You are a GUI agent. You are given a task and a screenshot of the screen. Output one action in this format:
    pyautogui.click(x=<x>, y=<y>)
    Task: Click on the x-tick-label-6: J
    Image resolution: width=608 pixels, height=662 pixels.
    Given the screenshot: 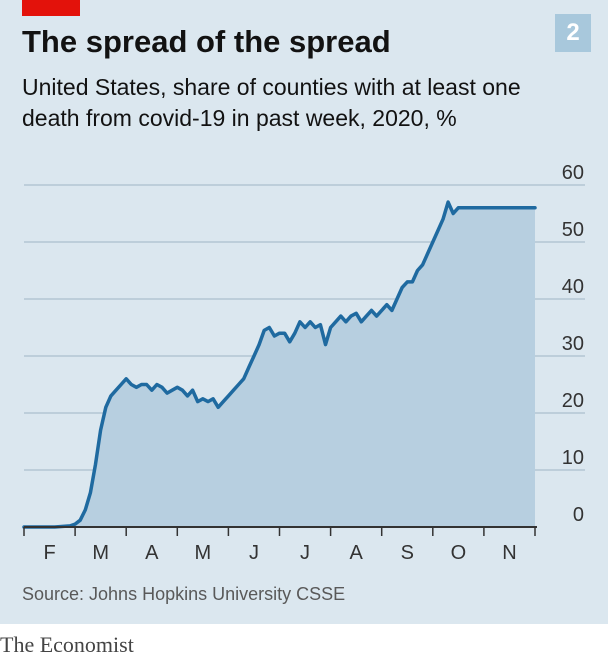 What is the action you would take?
    pyautogui.click(x=305, y=553)
    